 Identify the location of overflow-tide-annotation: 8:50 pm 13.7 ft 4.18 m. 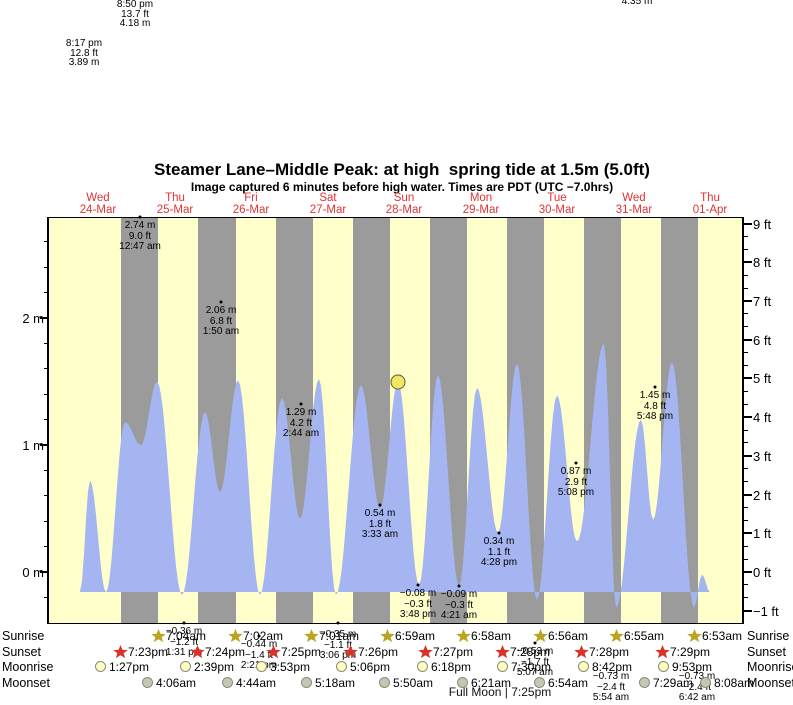
(135, 14).